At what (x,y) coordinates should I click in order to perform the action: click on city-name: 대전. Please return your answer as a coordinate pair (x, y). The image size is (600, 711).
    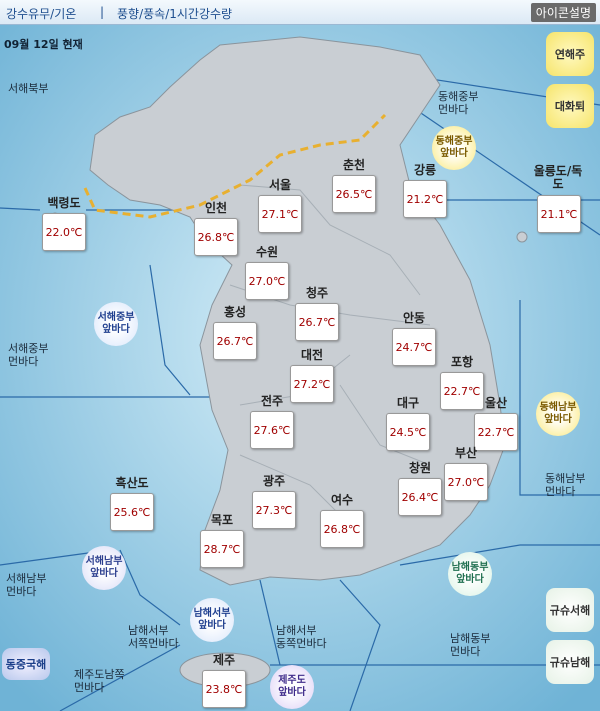
    Looking at the image, I should click on (312, 355).